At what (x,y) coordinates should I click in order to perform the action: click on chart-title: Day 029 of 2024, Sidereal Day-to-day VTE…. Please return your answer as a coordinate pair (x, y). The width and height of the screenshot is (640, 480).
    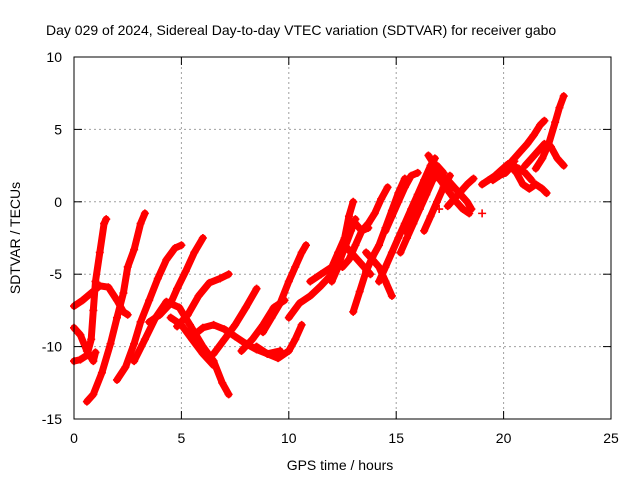
    Looking at the image, I should click on (301, 30).